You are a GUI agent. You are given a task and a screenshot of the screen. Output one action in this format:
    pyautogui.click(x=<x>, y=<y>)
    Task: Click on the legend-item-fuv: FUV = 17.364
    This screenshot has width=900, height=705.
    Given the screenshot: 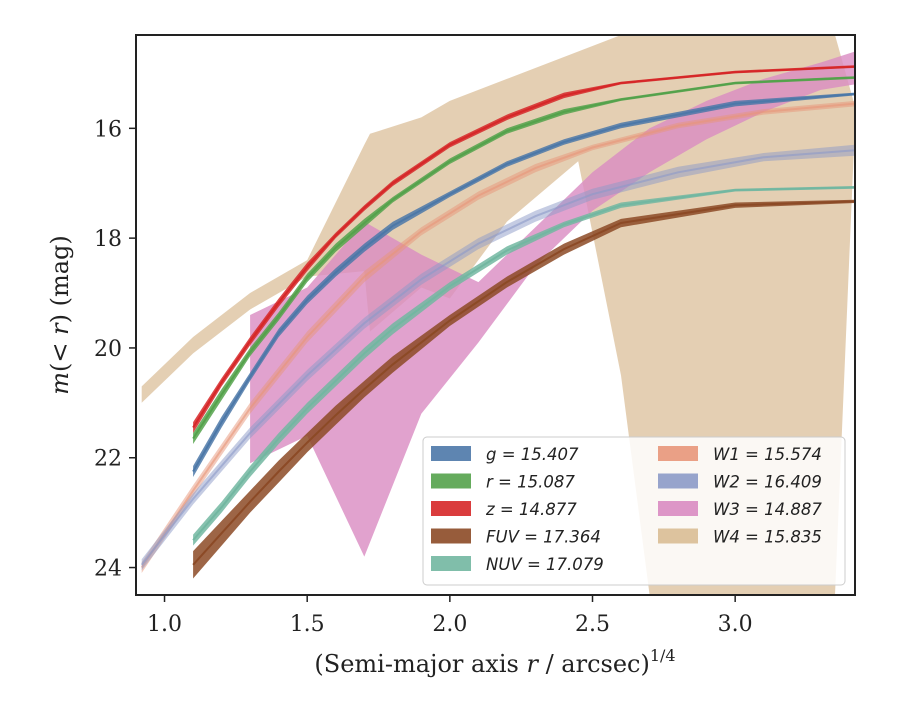 What is the action you would take?
    pyautogui.click(x=516, y=537)
    